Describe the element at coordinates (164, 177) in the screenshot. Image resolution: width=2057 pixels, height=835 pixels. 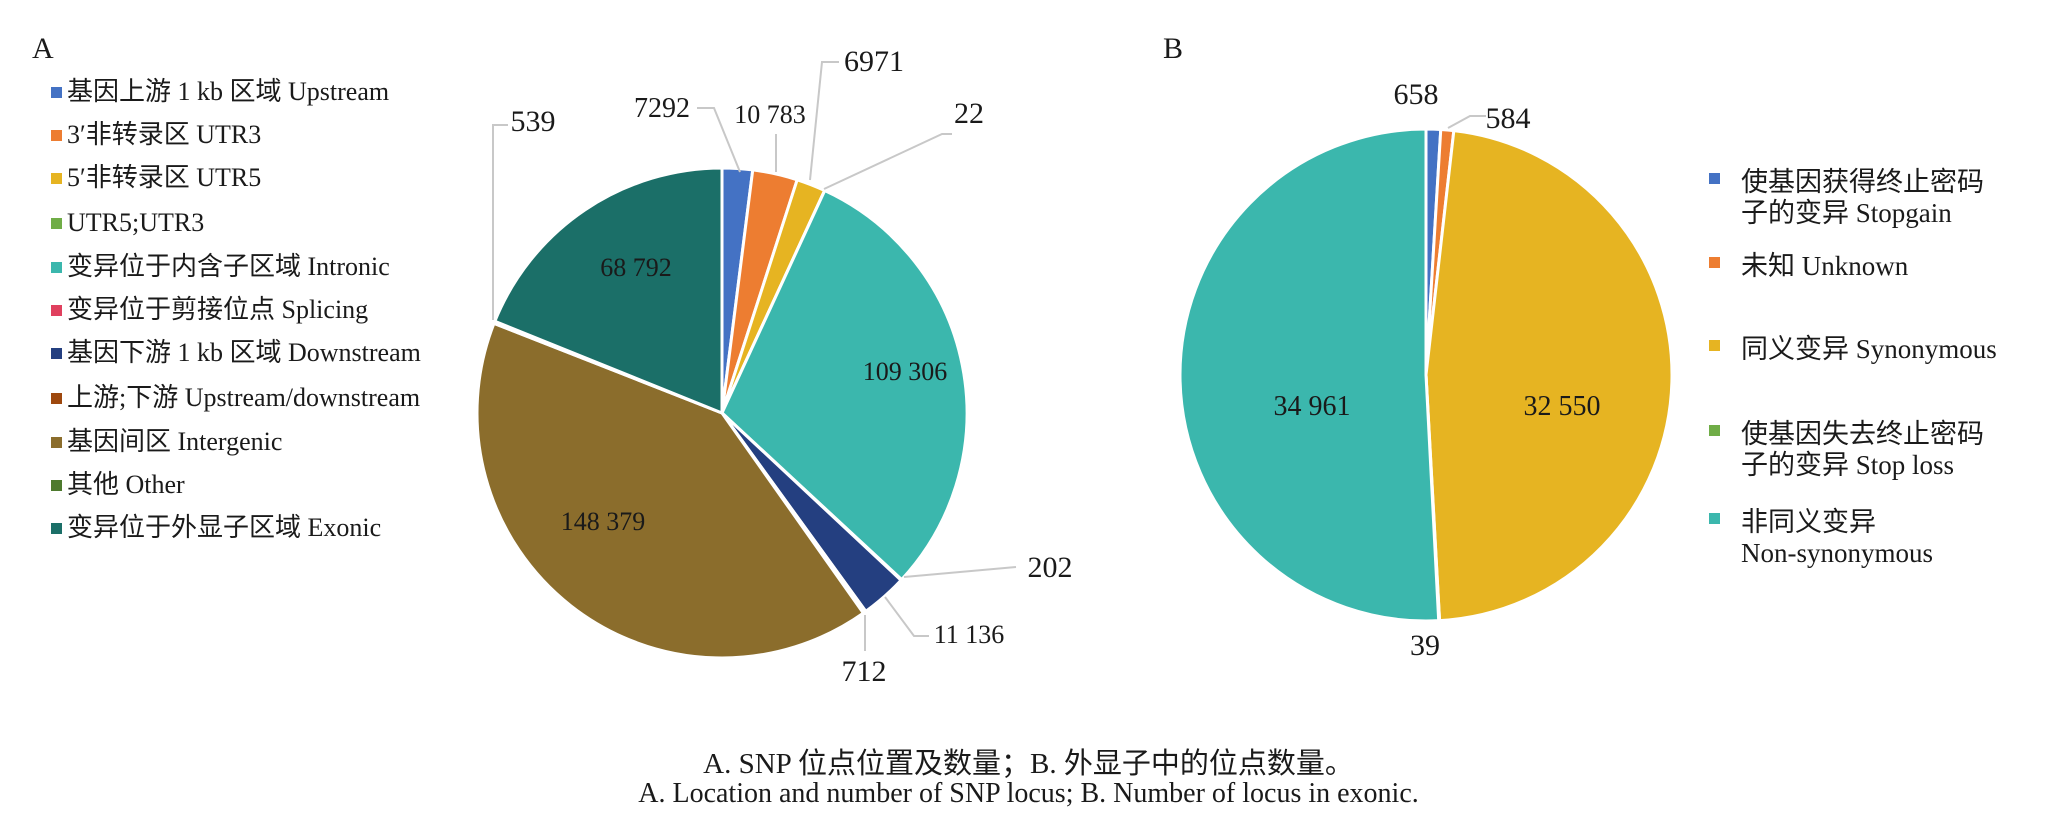
I see `legend-label: 5′非转录区 UTR5` at that location.